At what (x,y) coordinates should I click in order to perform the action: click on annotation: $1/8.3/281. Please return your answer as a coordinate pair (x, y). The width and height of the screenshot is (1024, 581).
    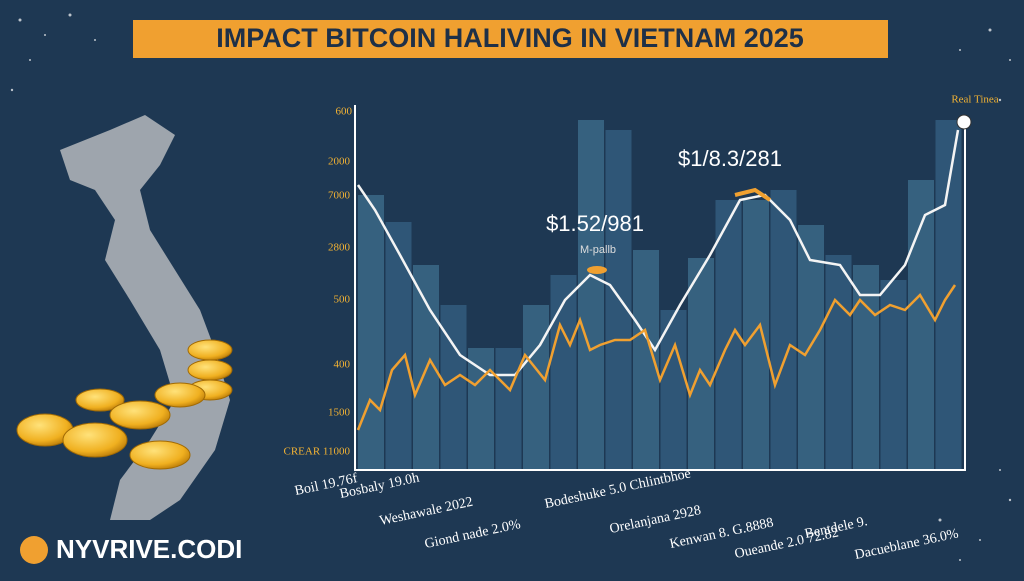
    Looking at the image, I should click on (730, 158).